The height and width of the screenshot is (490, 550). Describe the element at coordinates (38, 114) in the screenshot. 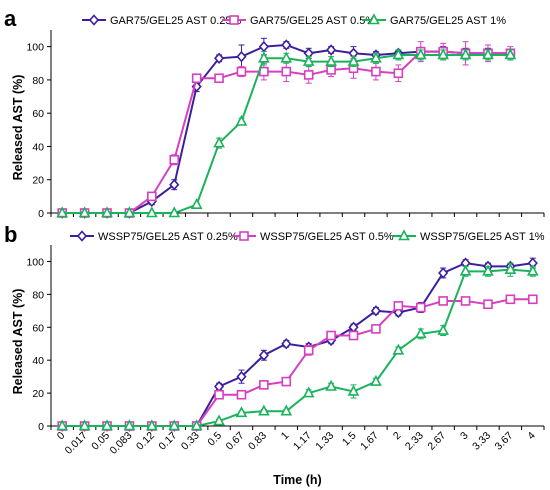

I see `y-tick-label: 60` at that location.